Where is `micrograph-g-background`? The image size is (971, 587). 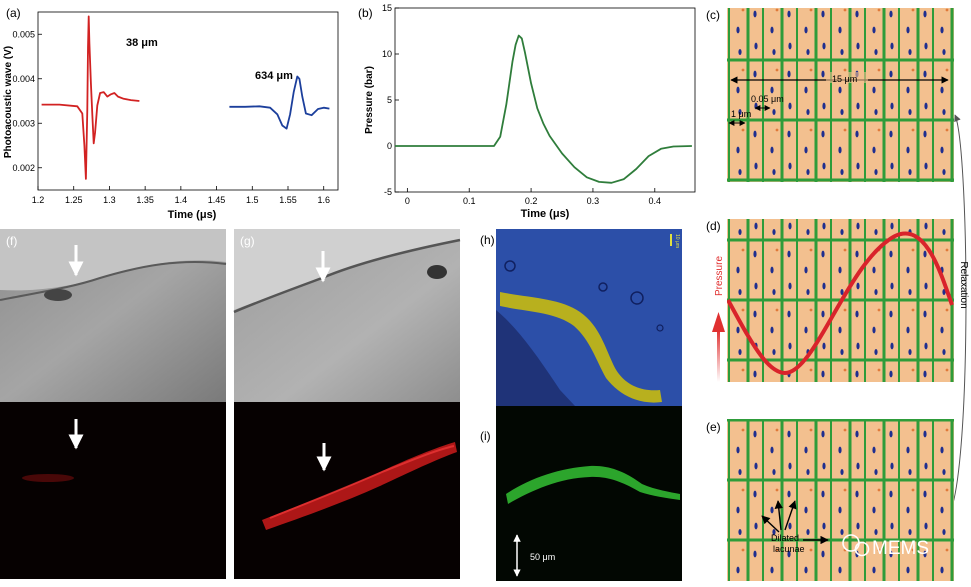 micrograph-g-background is located at coordinates (347, 269).